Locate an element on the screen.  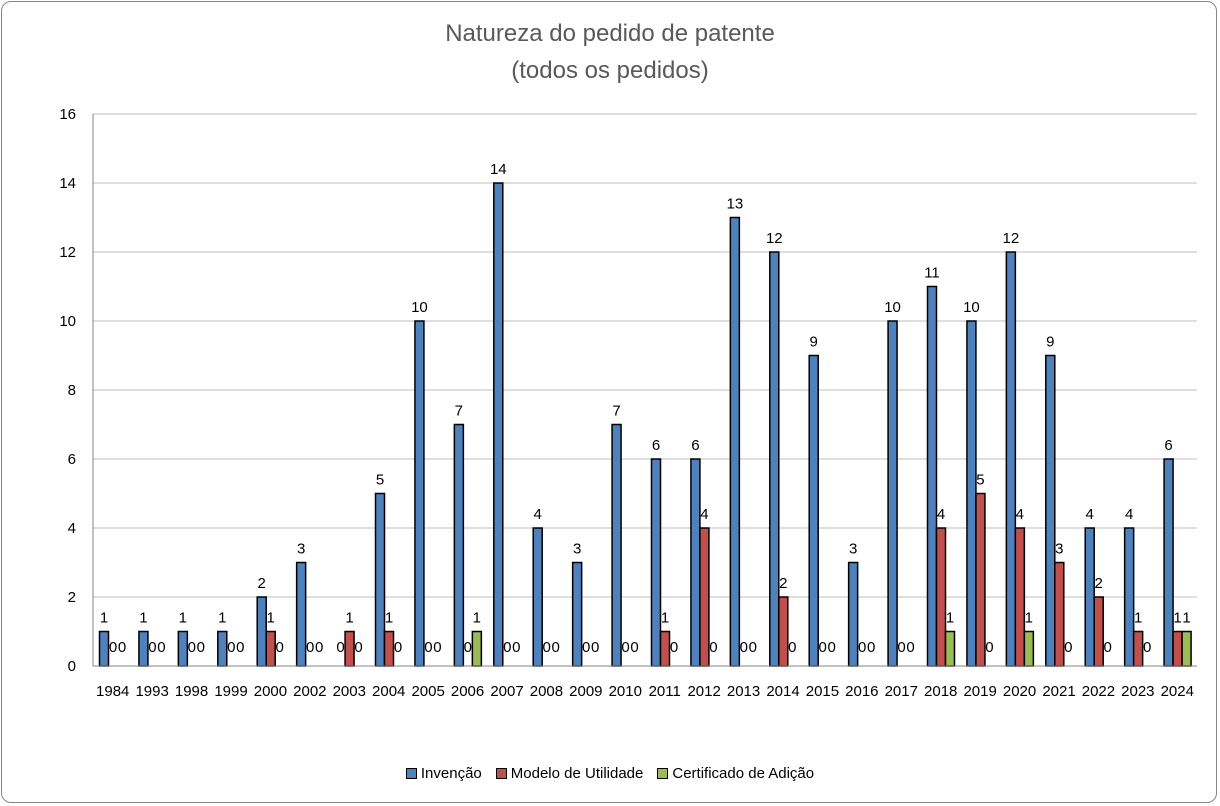
x-tick-label: 2013 is located at coordinates (743, 691).